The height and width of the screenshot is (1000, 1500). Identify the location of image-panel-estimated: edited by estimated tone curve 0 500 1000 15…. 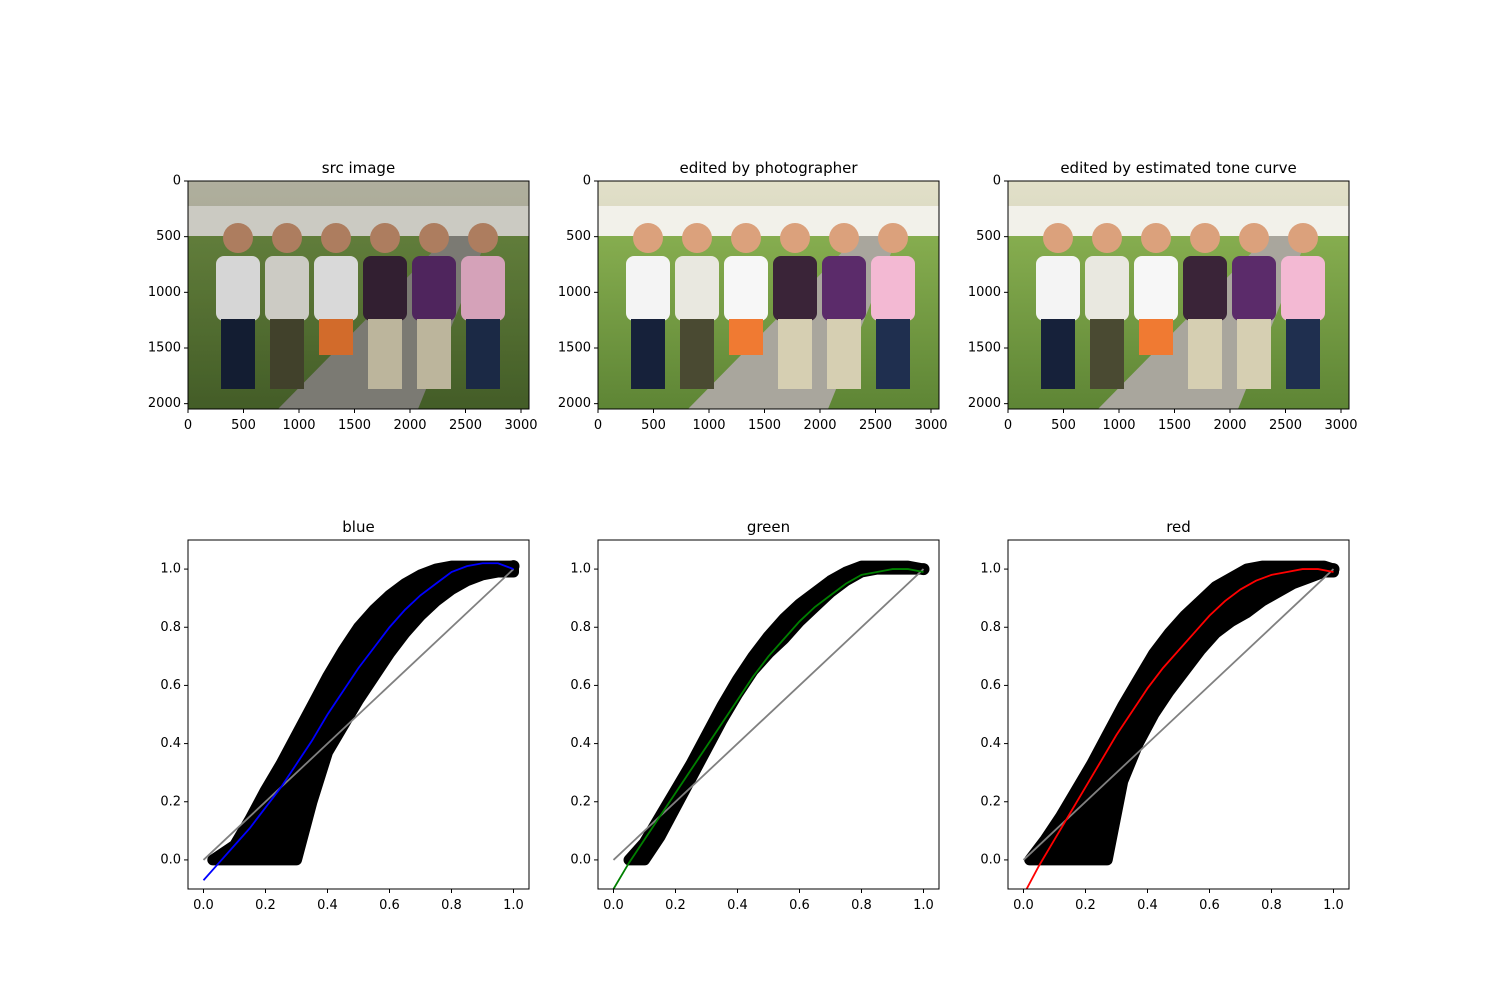
(1163, 296).